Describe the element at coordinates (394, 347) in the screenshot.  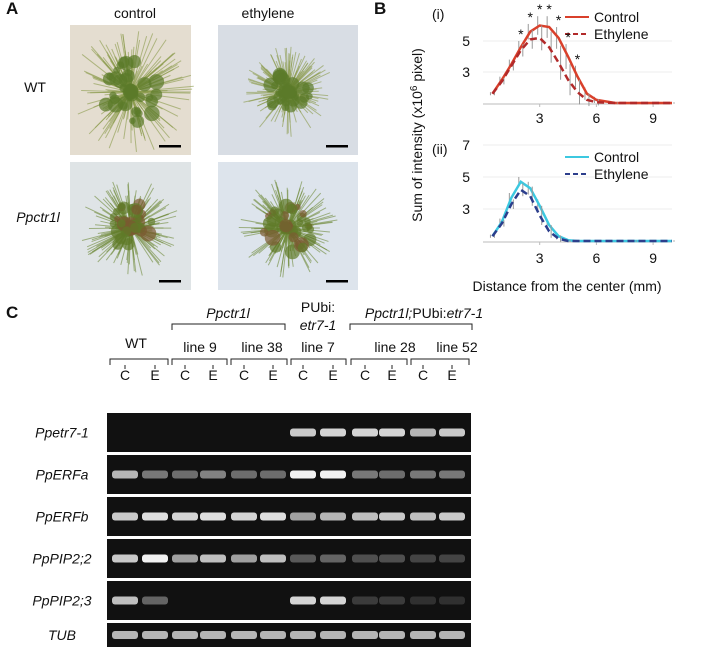
I see `line-label: line 28` at that location.